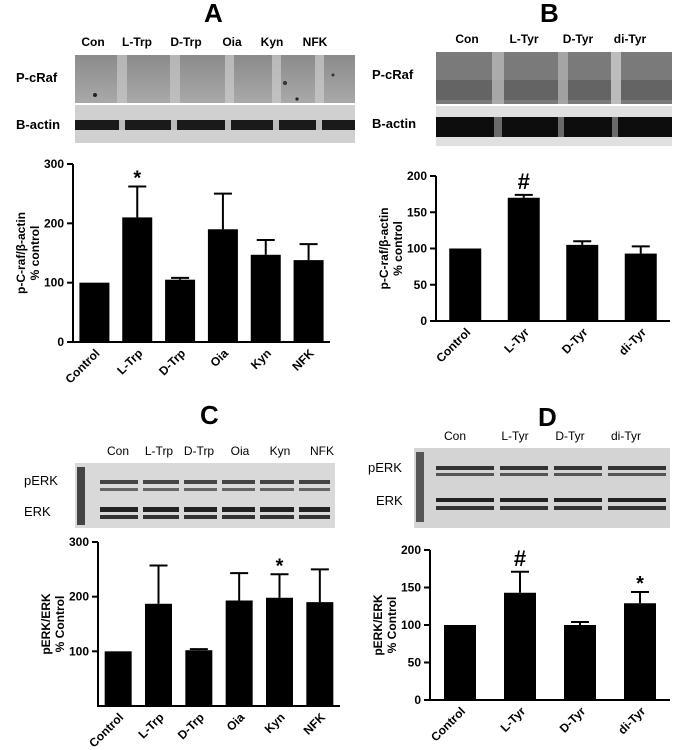 The width and height of the screenshot is (674, 750). What do you see at coordinates (209, 415) in the screenshot?
I see `panel-letter-c: C` at bounding box center [209, 415].